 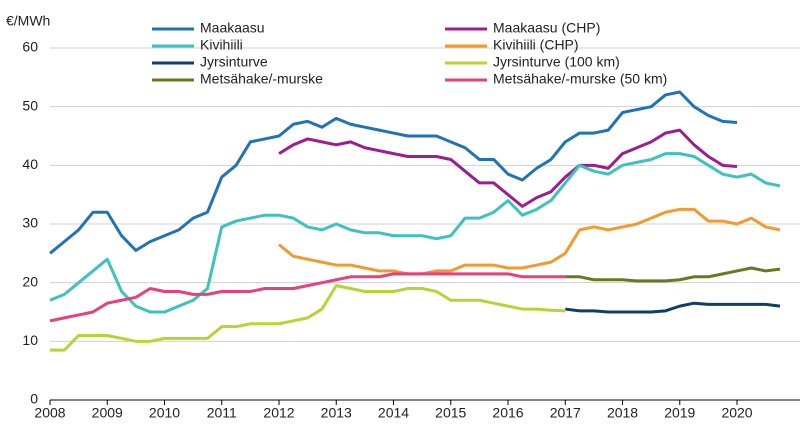 I want to click on x-tick-label: 2010, so click(x=164, y=413).